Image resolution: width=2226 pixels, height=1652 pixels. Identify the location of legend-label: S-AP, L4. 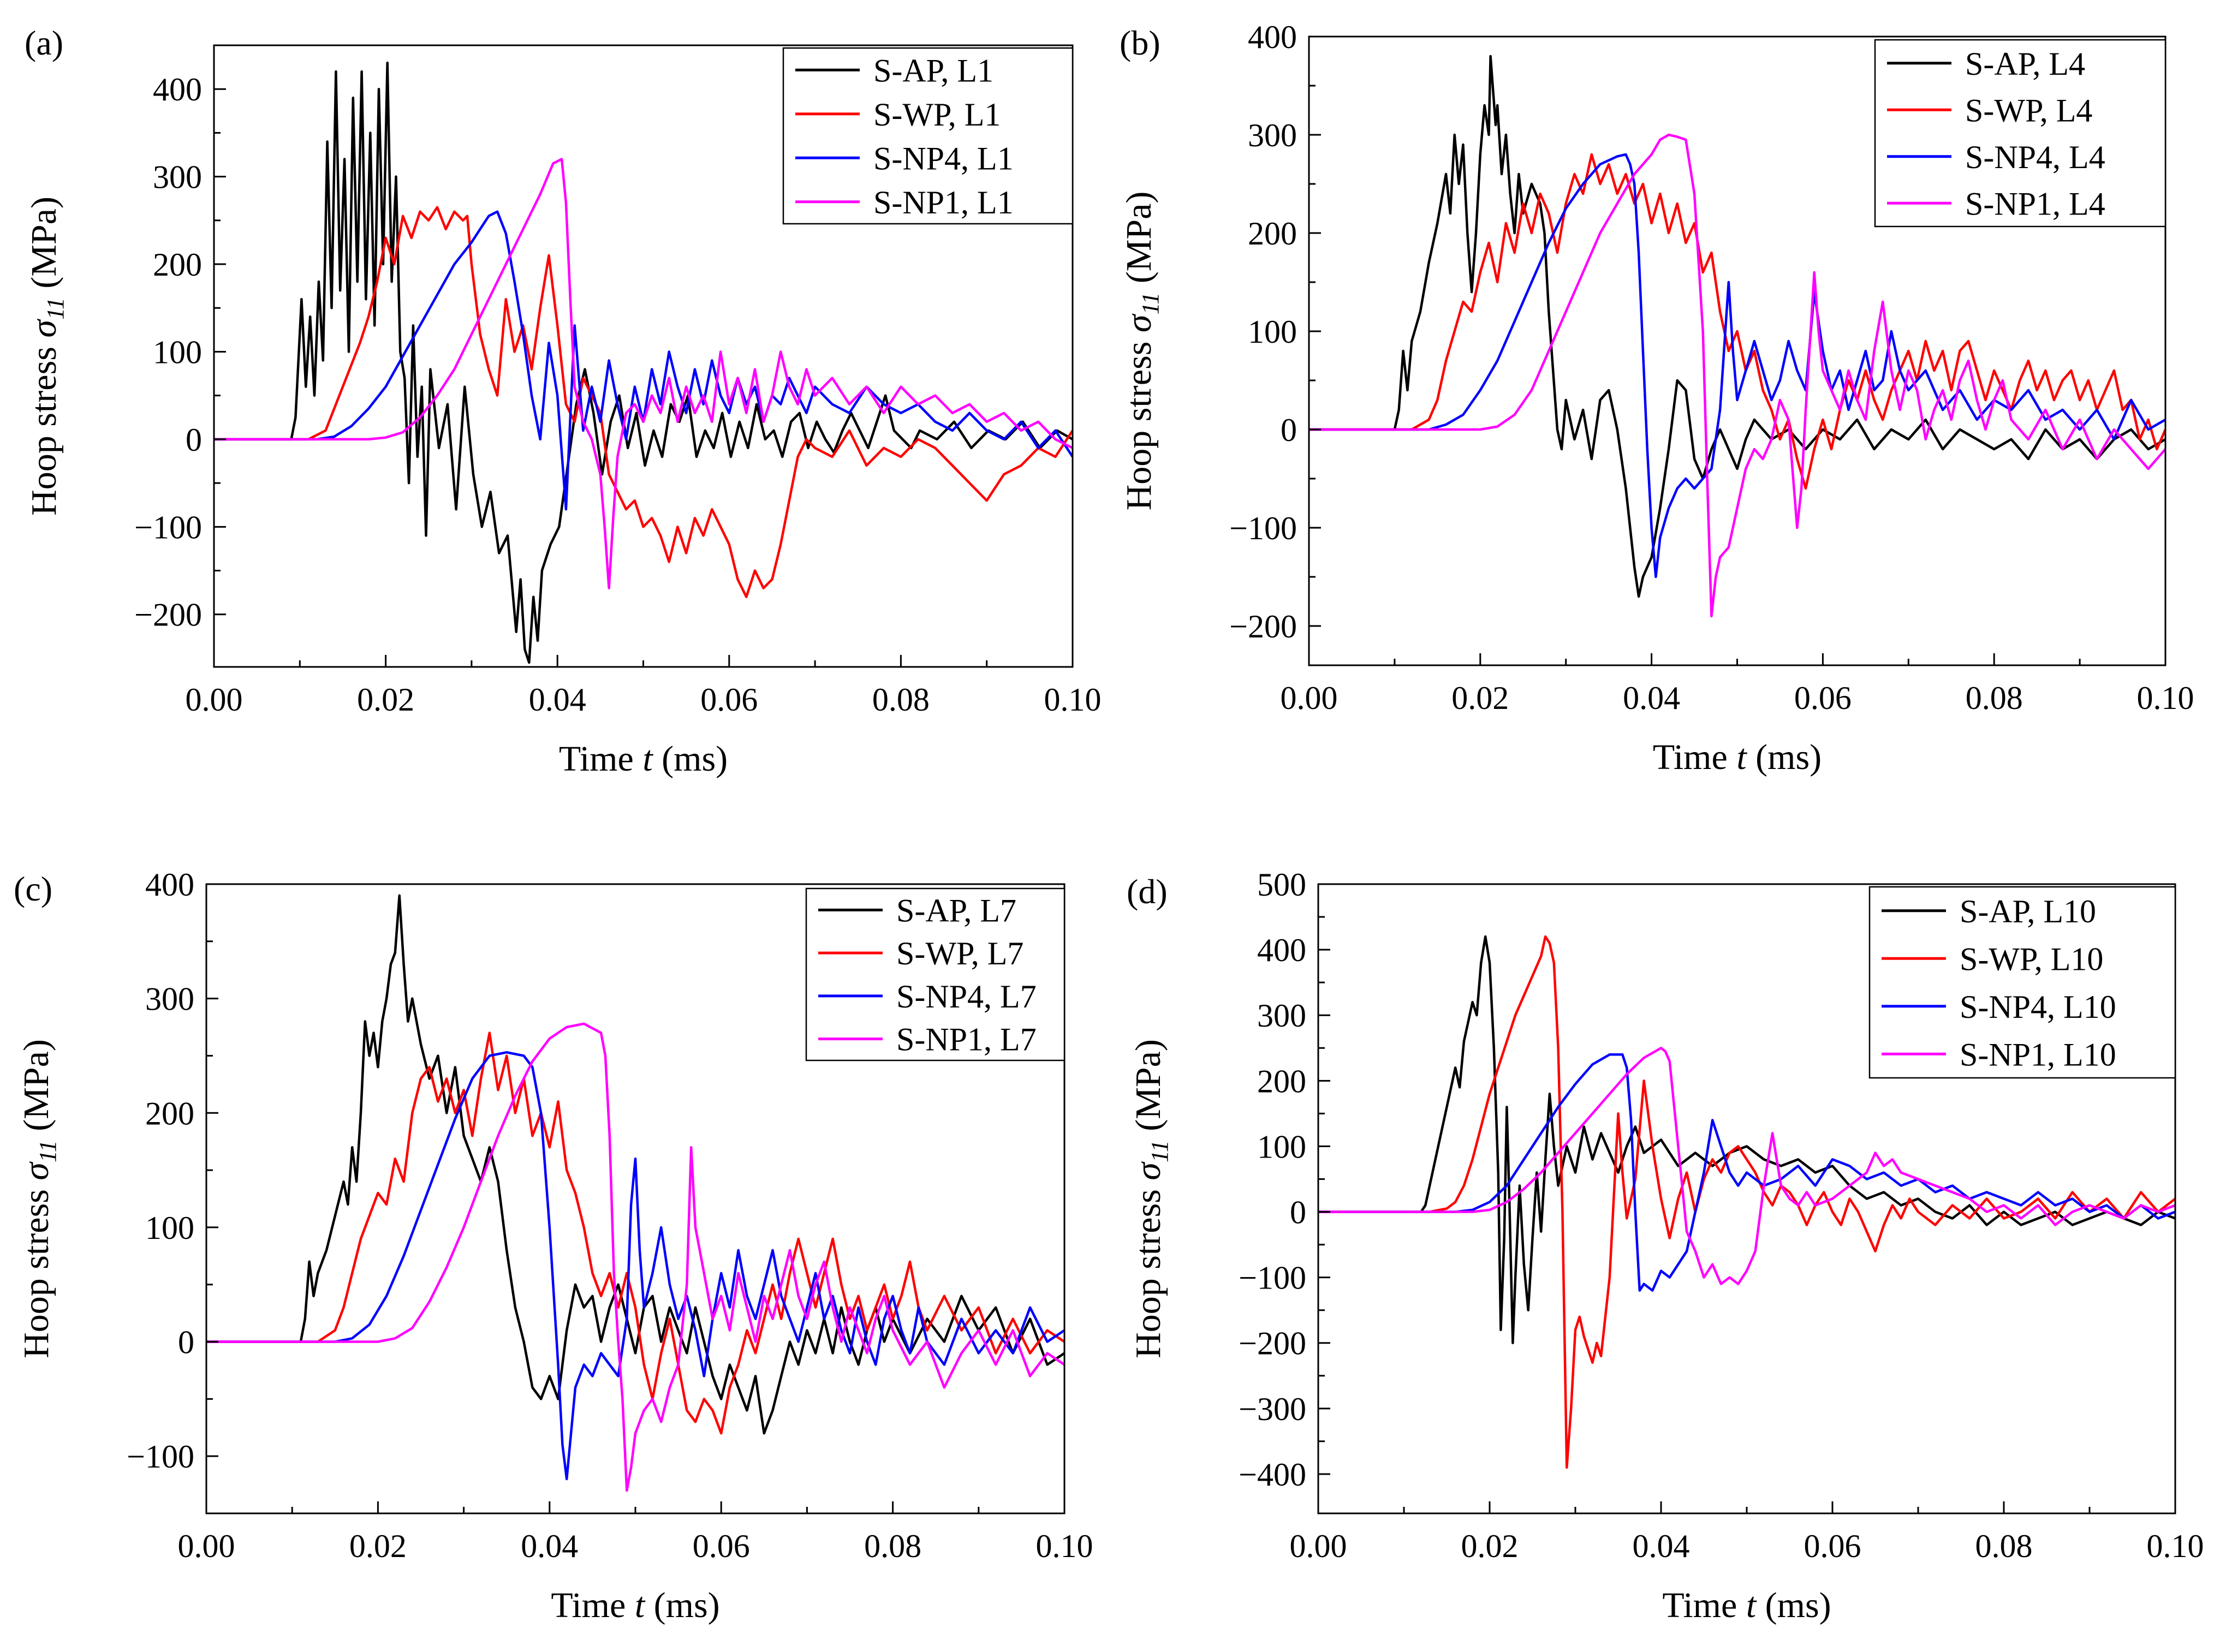
(2025, 64).